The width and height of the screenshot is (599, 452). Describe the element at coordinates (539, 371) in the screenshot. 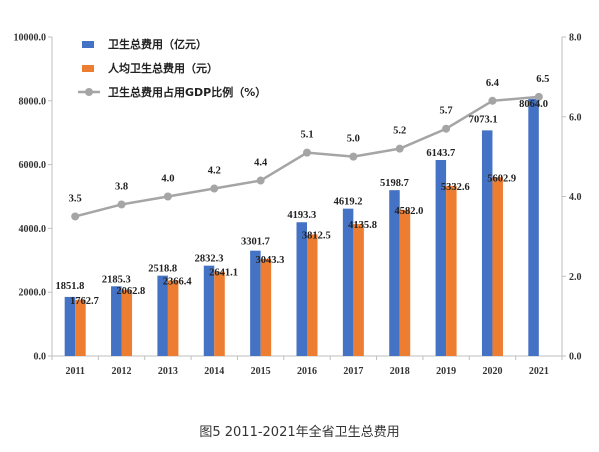

I see `x-axis-tick-label: 2021` at that location.